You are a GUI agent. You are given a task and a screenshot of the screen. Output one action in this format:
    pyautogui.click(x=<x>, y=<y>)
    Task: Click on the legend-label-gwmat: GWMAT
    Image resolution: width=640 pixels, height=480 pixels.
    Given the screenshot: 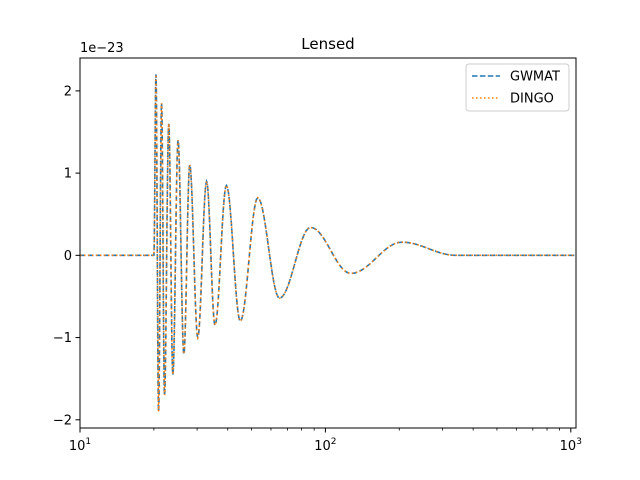 What is the action you would take?
    pyautogui.click(x=535, y=77)
    